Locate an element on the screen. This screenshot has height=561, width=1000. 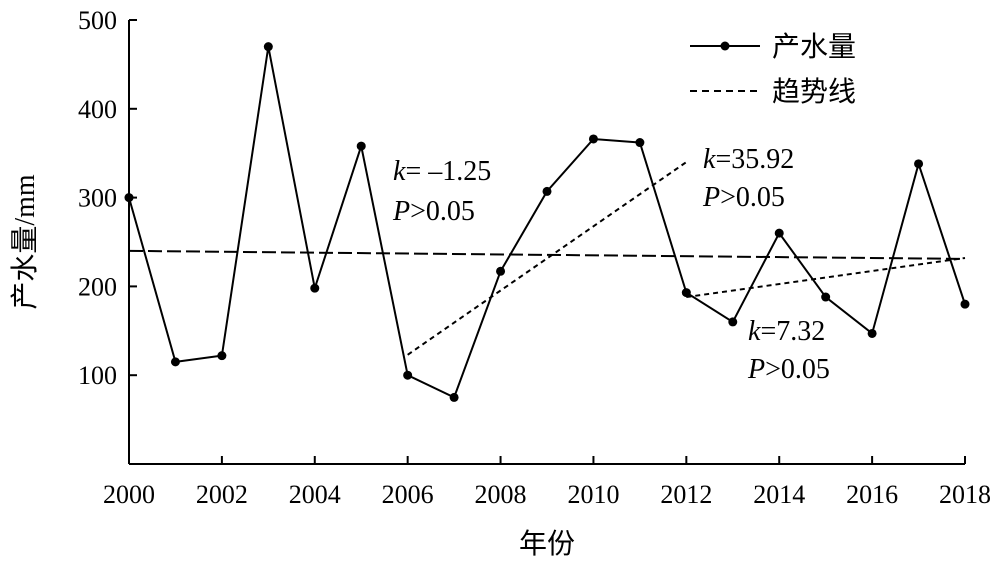
legend: 产水量 趋势线 is located at coordinates (773, 69).